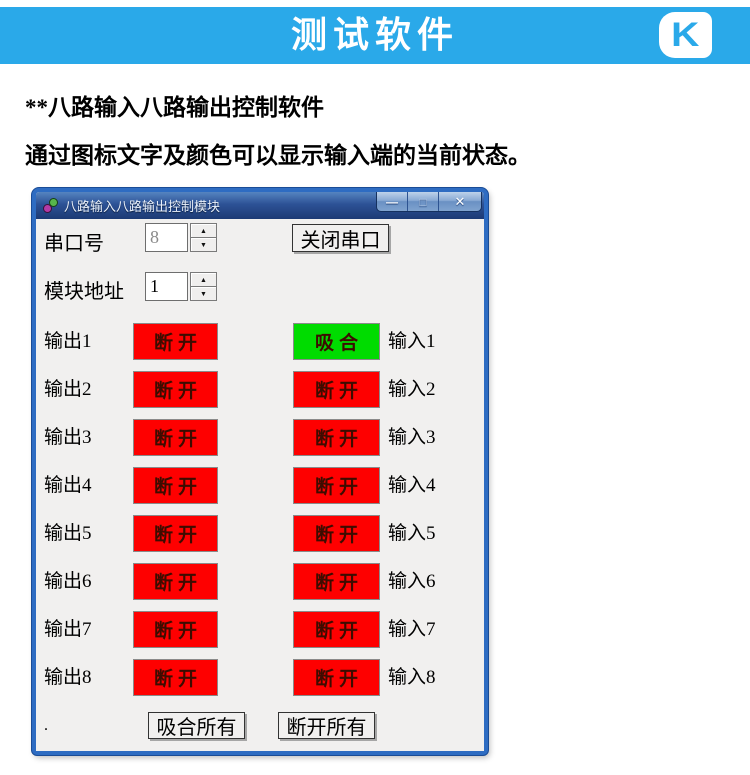 The image size is (750, 775). I want to click on input-label: 输入3, so click(412, 437).